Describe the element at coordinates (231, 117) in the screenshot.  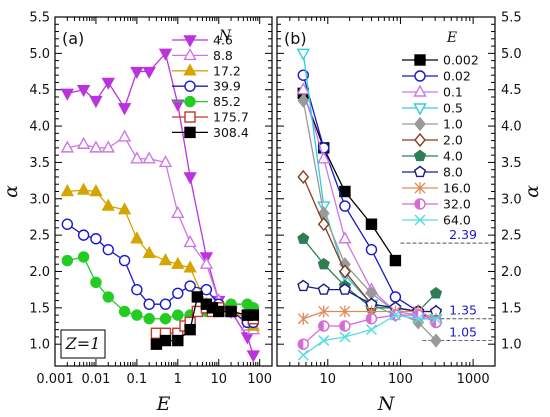
I see `legend-label: 175.7` at that location.